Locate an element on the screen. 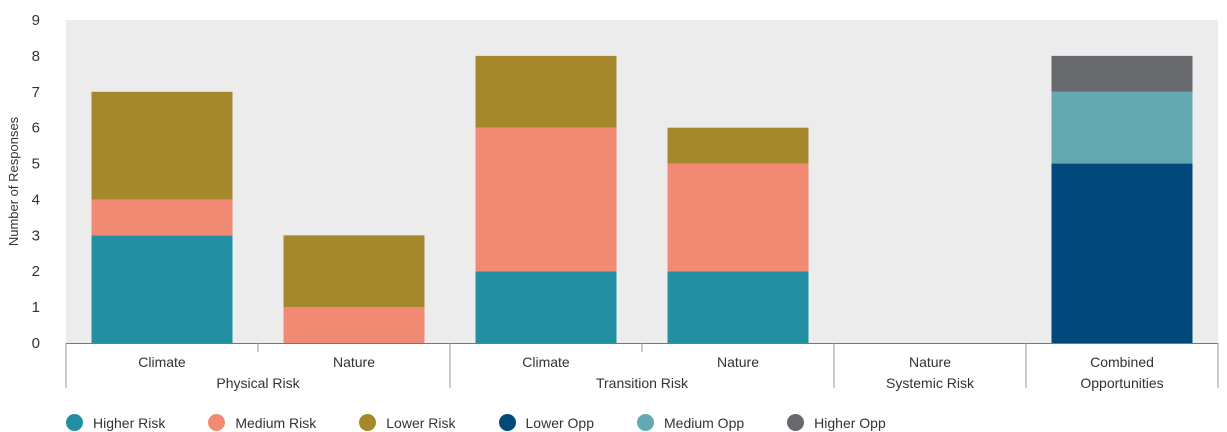  x-group-label: Transition Risk is located at coordinates (642, 383).